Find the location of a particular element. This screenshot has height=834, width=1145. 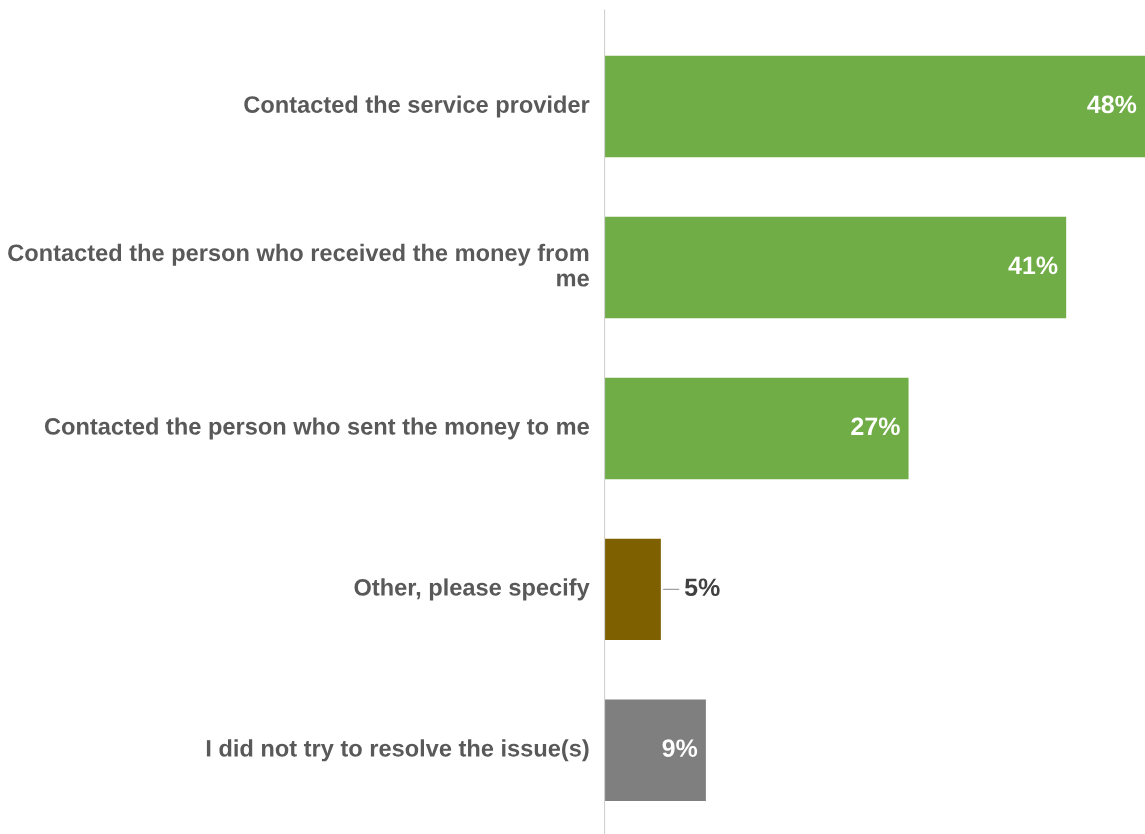

data-label: 5% is located at coordinates (702, 587).